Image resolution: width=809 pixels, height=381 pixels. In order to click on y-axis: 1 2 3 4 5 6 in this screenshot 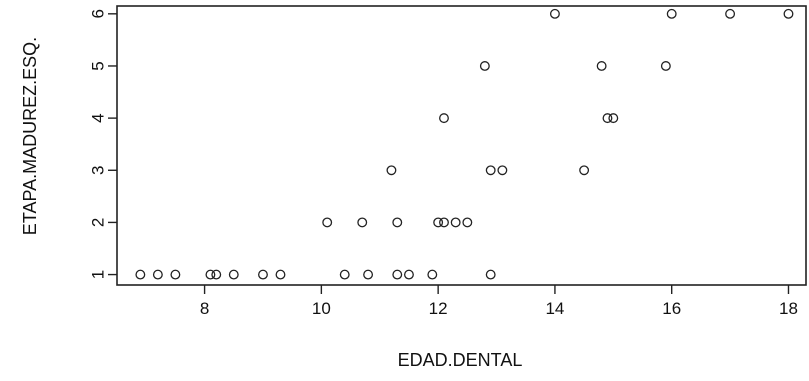, I will do `click(103, 144)`.